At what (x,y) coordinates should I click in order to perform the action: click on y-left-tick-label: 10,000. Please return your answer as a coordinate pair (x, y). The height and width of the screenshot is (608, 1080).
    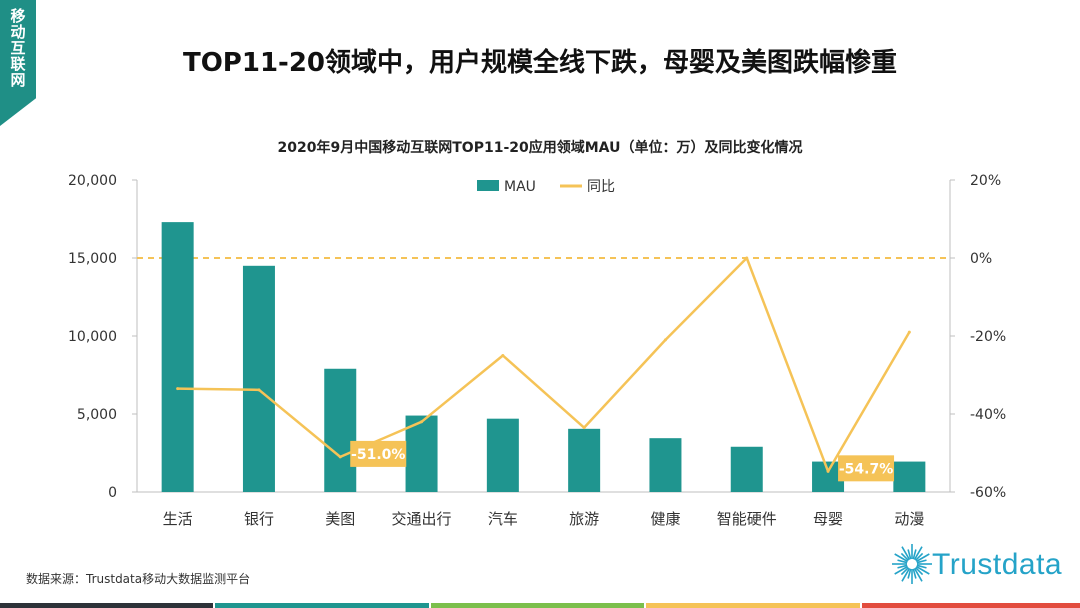
    Looking at the image, I should click on (92, 337).